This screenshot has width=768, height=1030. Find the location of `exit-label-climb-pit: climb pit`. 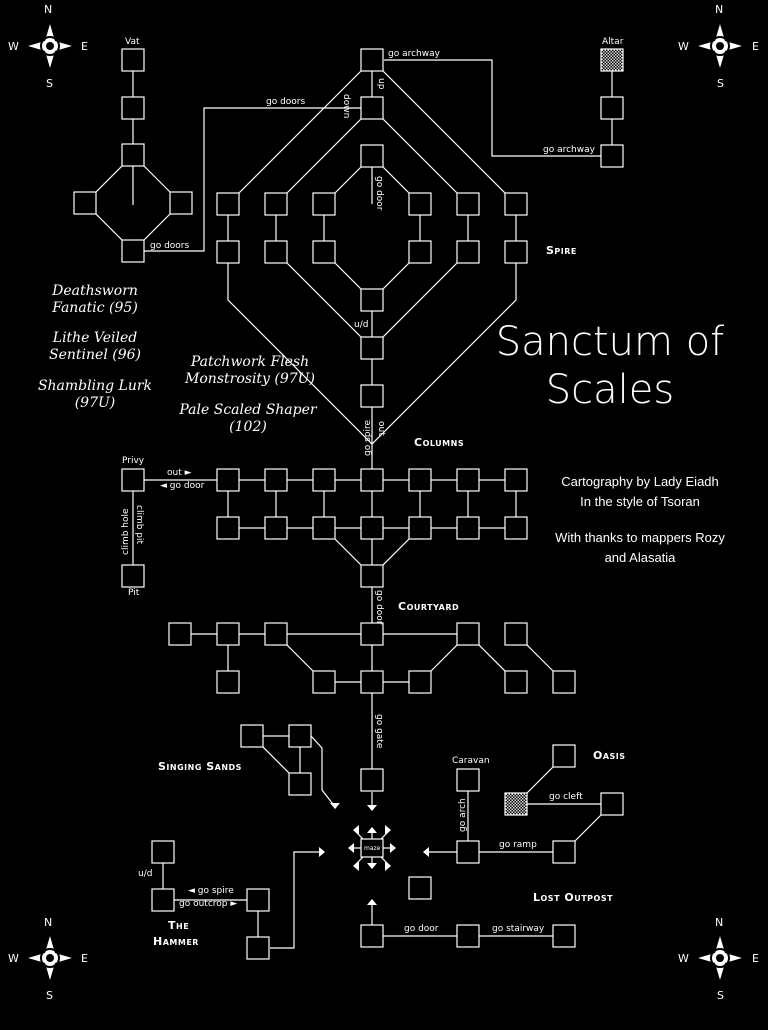

exit-label-climb-pit: climb pit is located at coordinates (139, 525).